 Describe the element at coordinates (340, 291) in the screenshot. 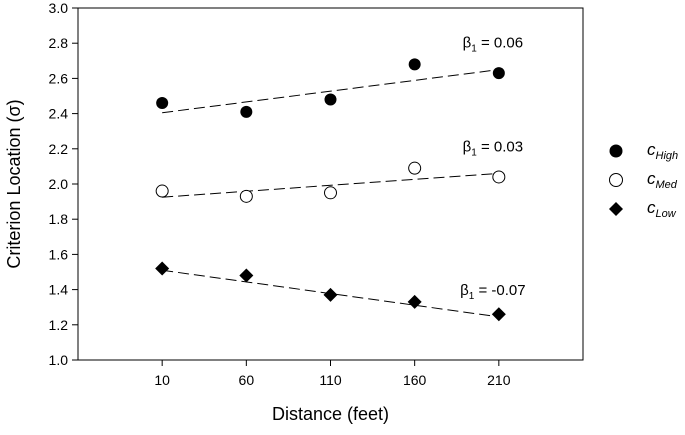

I see `series-low: β1 = -0.07` at that location.